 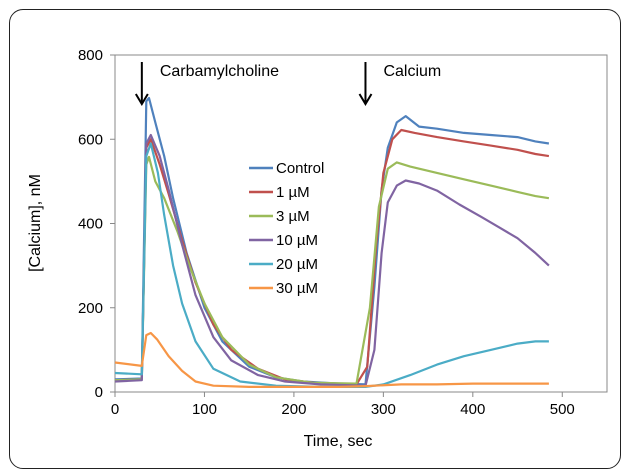 What do you see at coordinates (293, 192) in the screenshot?
I see `legend-label-1: 1 µM` at bounding box center [293, 192].